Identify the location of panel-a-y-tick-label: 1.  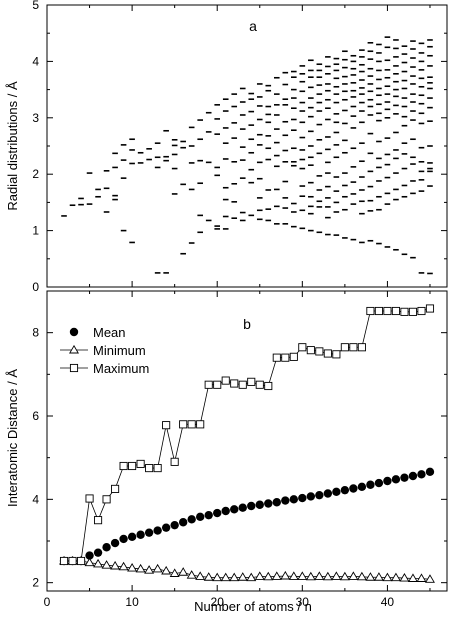
(35, 231).